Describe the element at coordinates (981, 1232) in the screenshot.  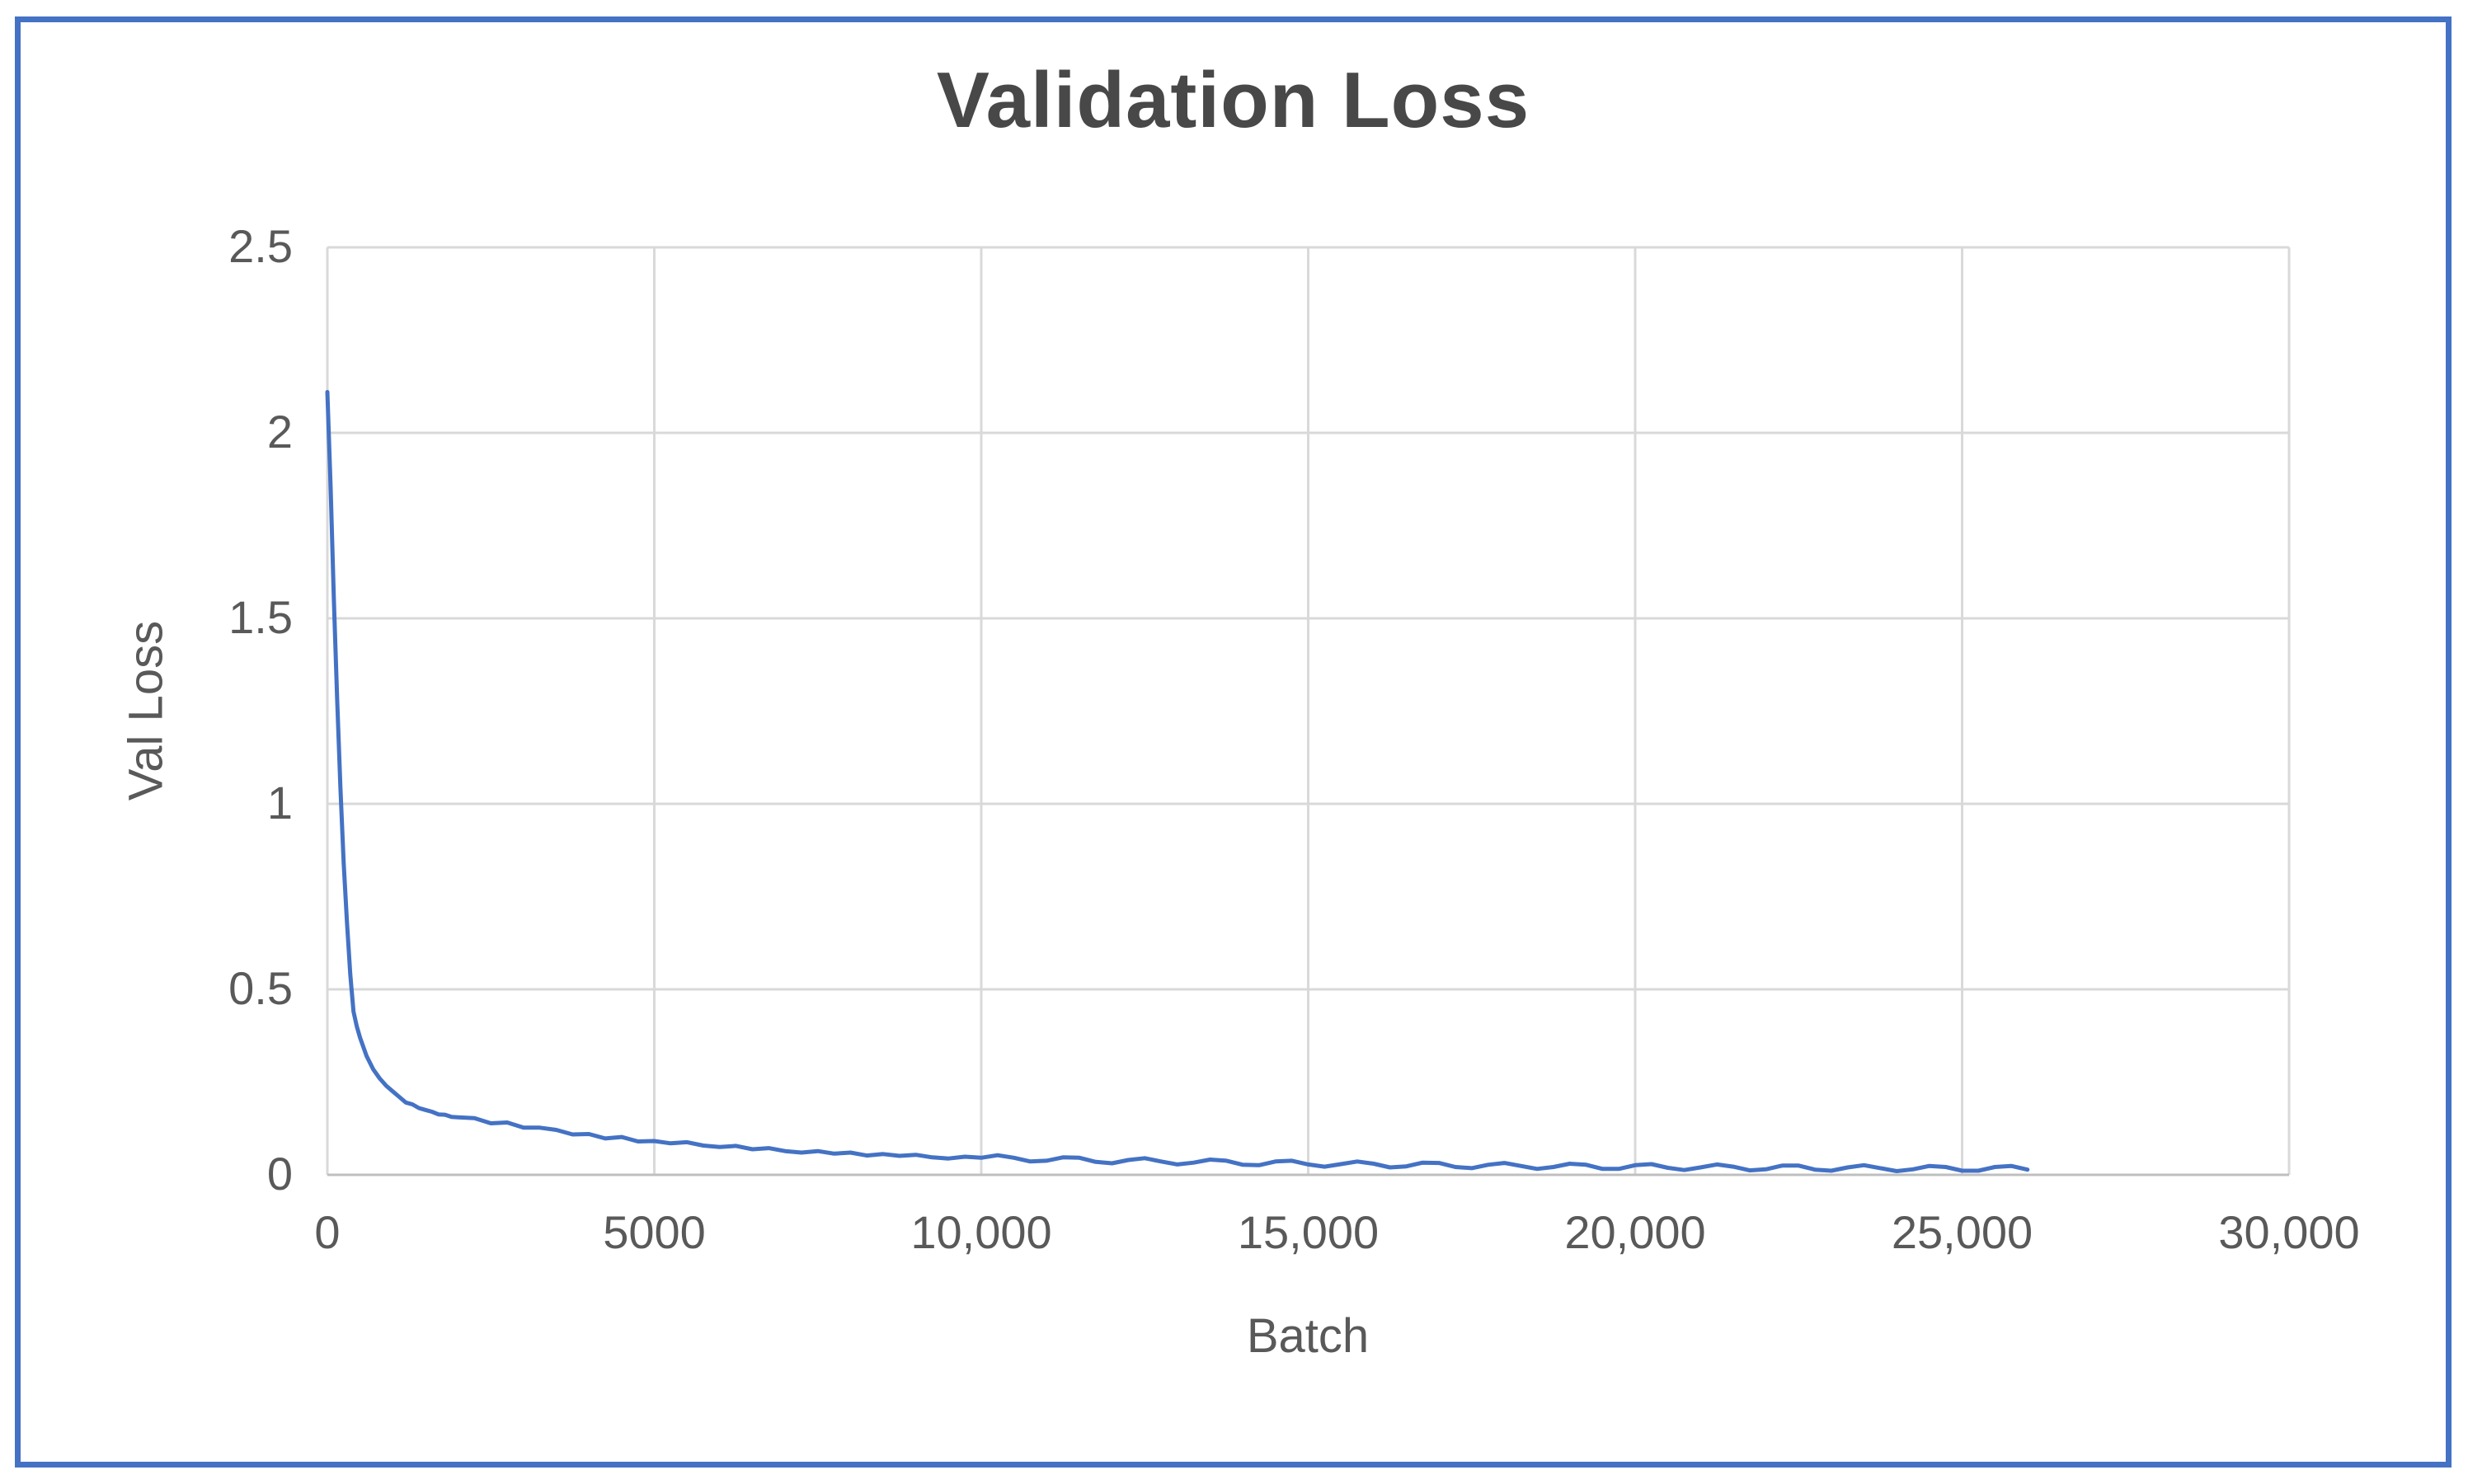
I see `x-tick-label: 10,000` at that location.